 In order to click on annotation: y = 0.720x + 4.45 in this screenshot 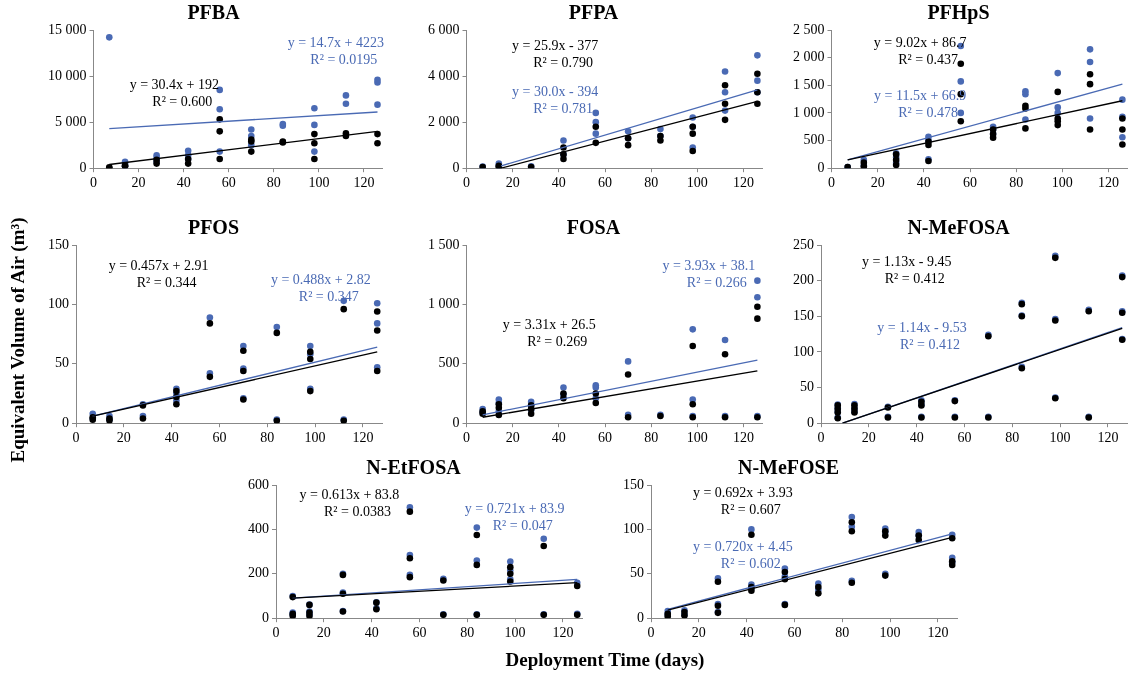, I will do `click(742, 547)`.